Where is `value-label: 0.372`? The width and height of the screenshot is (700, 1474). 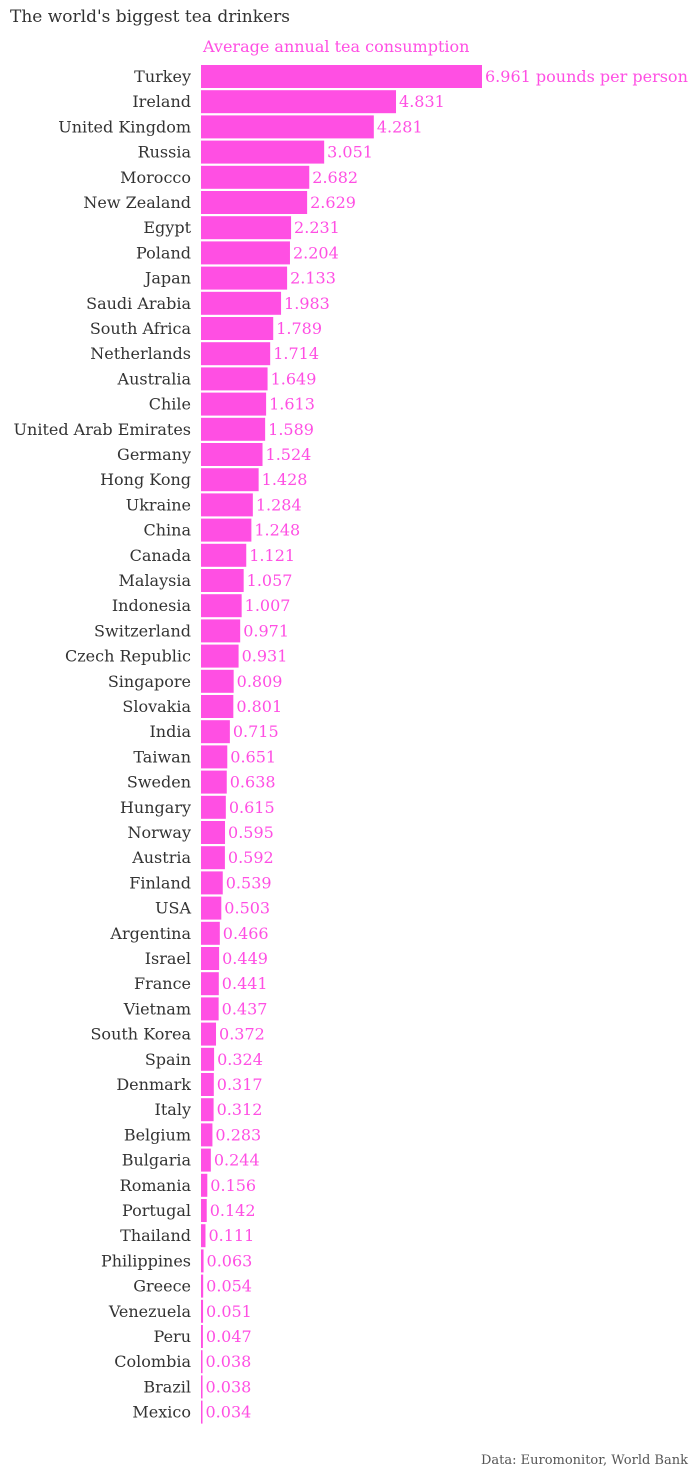
value-label: 0.372 is located at coordinates (242, 1034).